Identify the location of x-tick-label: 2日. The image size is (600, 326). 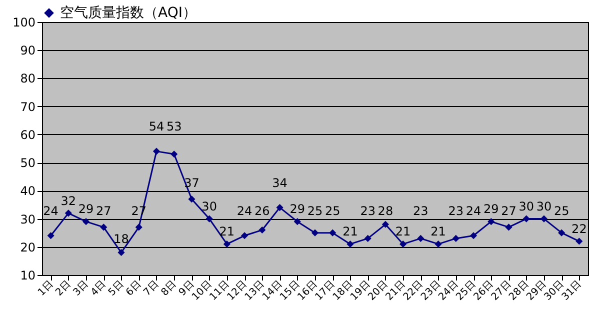
(64, 288).